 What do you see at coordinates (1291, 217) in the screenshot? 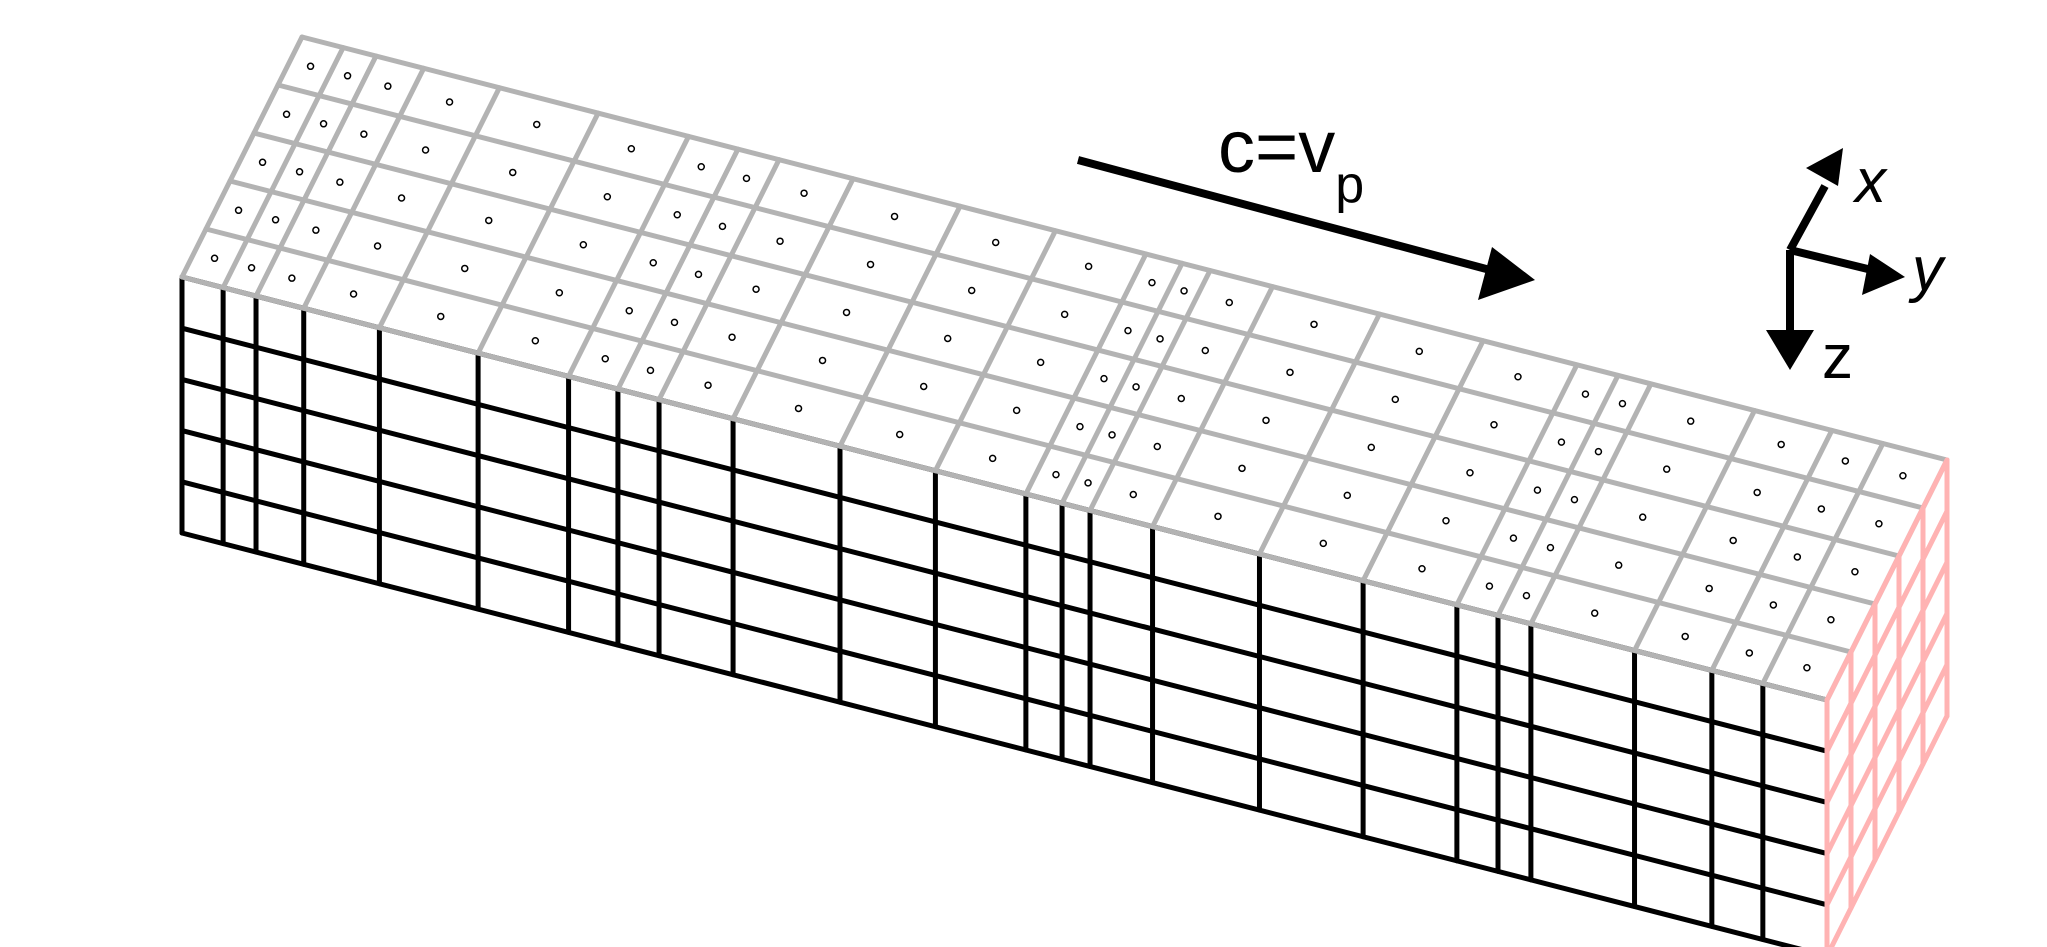
I see `wave-arrow-shaft` at bounding box center [1291, 217].